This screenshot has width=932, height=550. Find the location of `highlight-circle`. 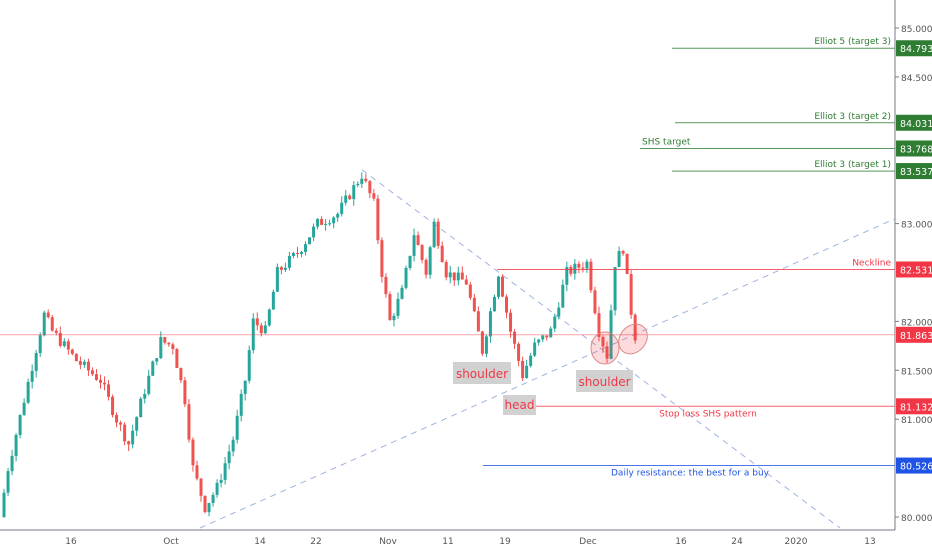

highlight-circle is located at coordinates (633, 339).